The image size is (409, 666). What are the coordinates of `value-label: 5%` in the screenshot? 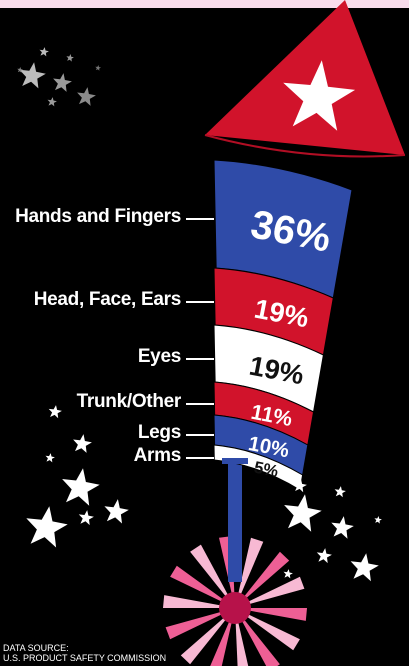 It's located at (267, 469).